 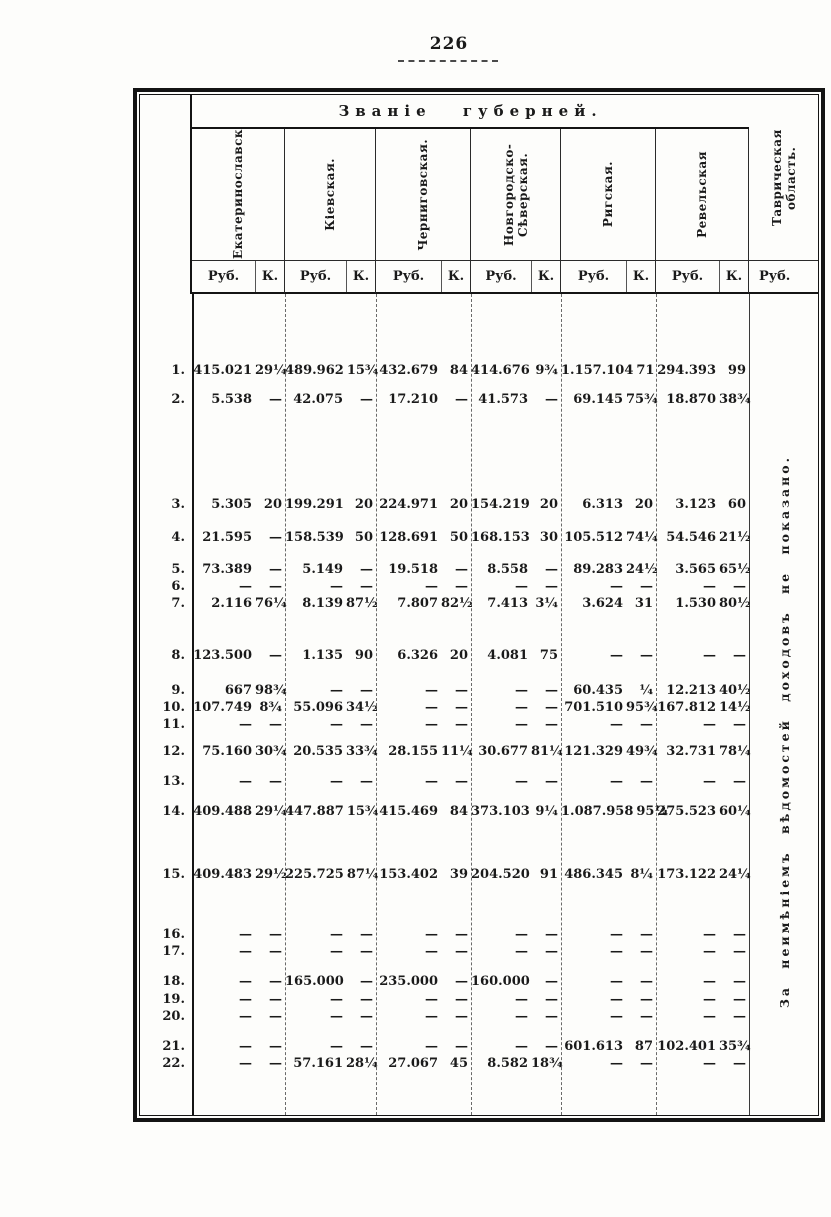 I want to click on kop-value: 49¾, so click(x=642, y=751).